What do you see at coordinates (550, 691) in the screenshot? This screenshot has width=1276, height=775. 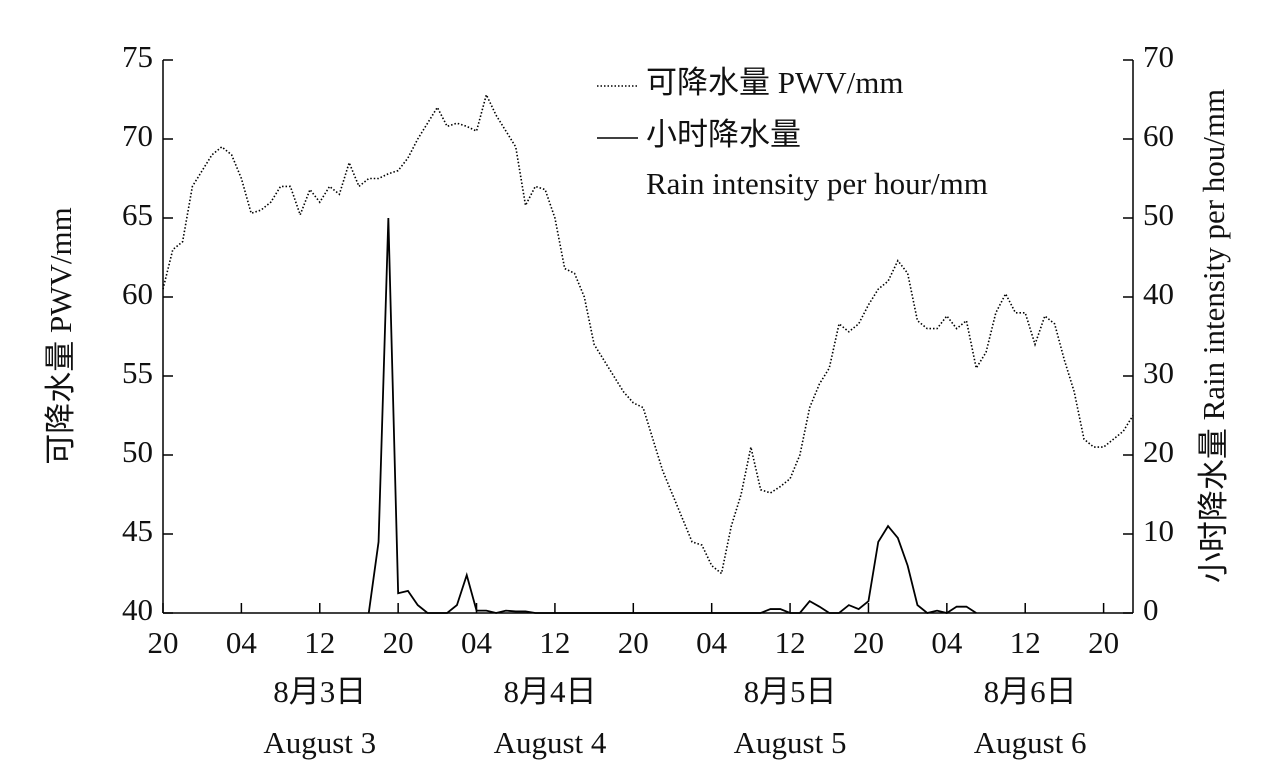 I see `day-label: 8月4日` at bounding box center [550, 691].